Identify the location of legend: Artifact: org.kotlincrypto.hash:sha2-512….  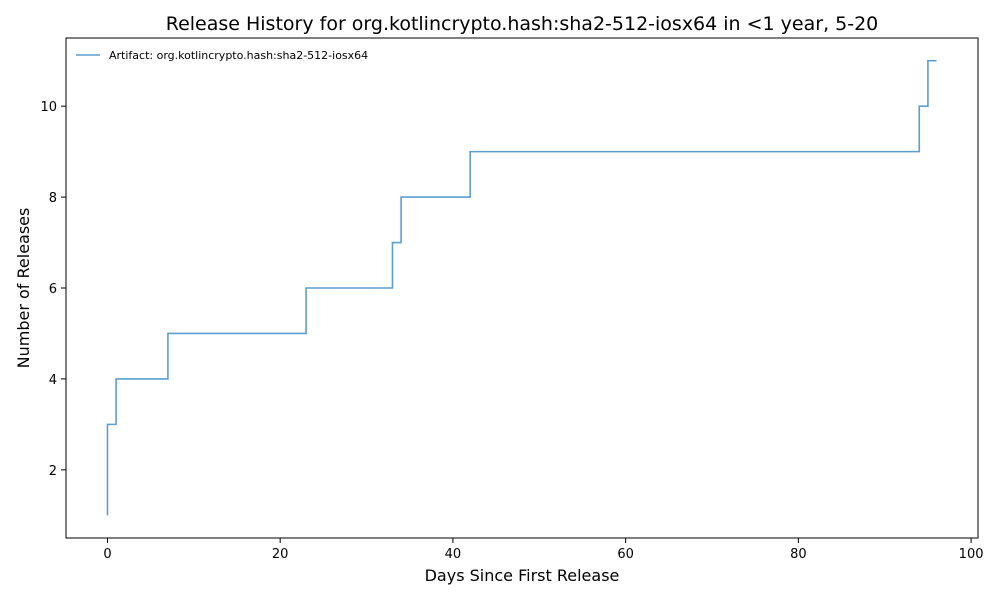
(222, 55).